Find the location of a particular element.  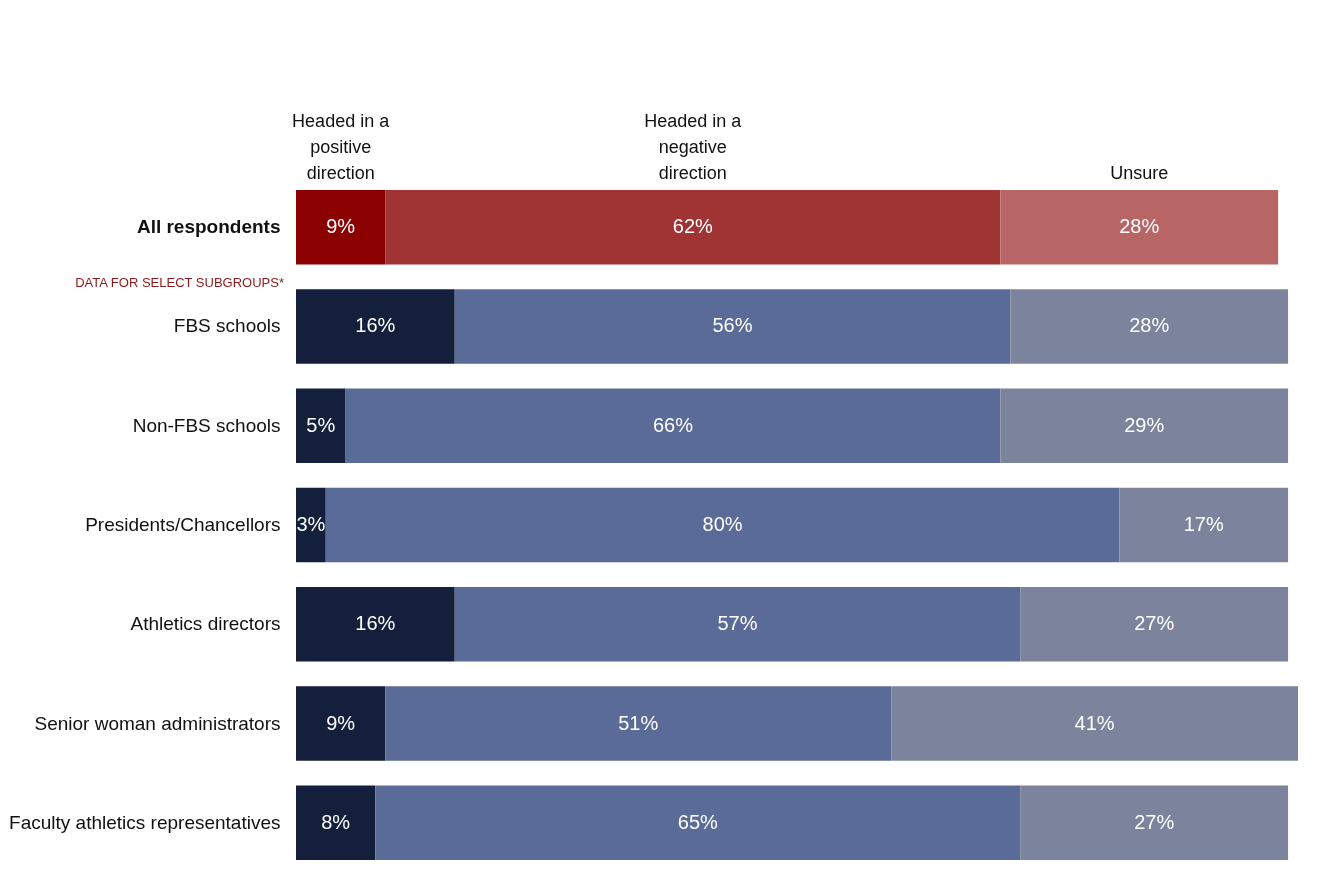

data-label: 66% is located at coordinates (673, 424).